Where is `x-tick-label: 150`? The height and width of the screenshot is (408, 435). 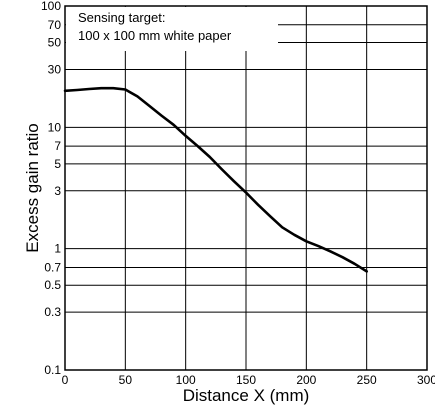
x-tick-label: 150 is located at coordinates (246, 380).